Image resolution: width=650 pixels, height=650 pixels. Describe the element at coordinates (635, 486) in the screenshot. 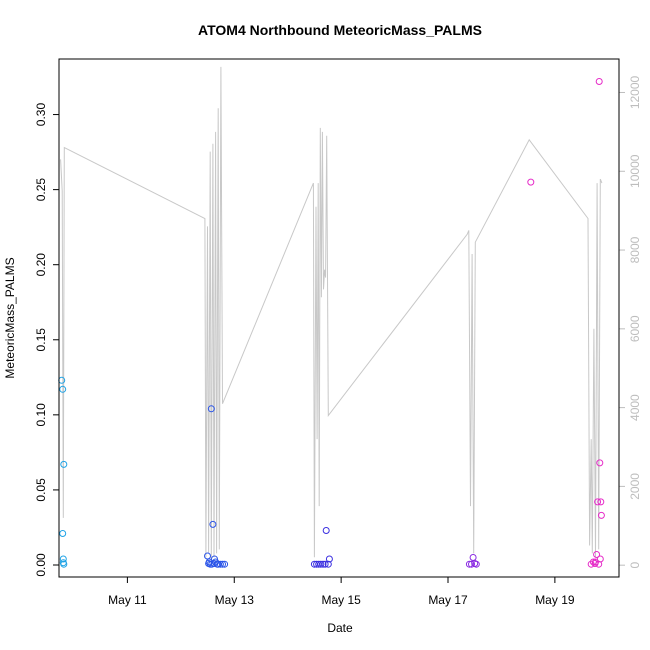

I see `y2-tick-label: 2000` at that location.